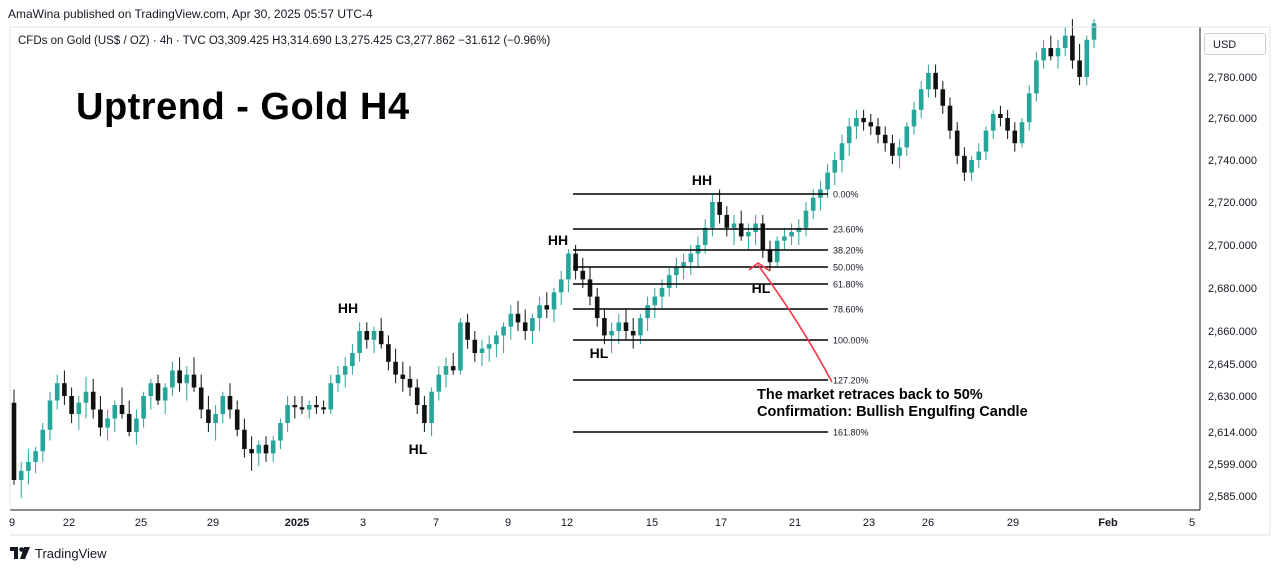 The width and height of the screenshot is (1281, 571). Describe the element at coordinates (1232, 365) in the screenshot. I see `y-tick-label: 2,645.000` at that location.